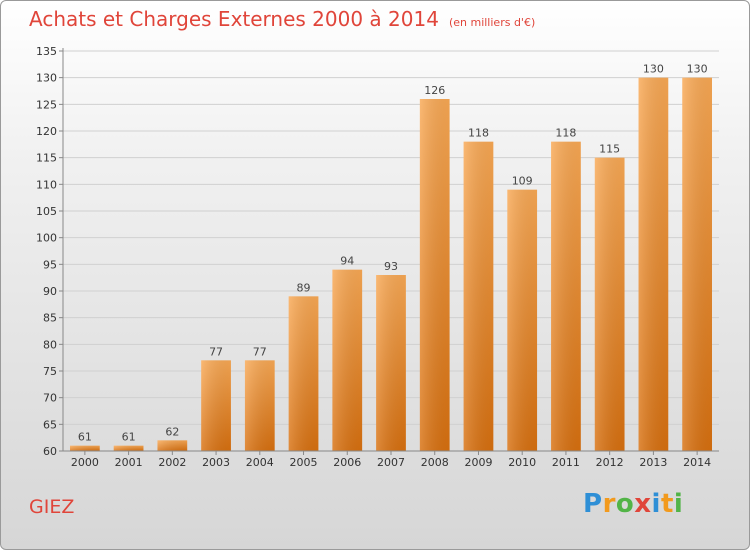 This screenshot has width=750, height=550. I want to click on x-tick-label: 2006, so click(347, 462).